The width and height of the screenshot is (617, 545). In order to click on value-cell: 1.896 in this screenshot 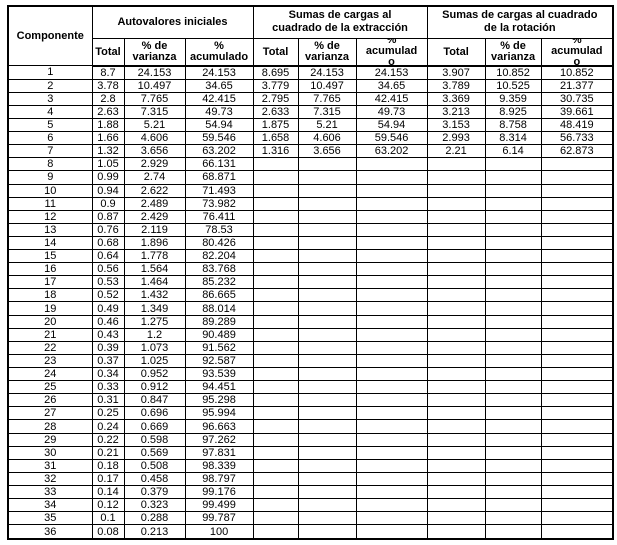, I will do `click(154, 243)`.